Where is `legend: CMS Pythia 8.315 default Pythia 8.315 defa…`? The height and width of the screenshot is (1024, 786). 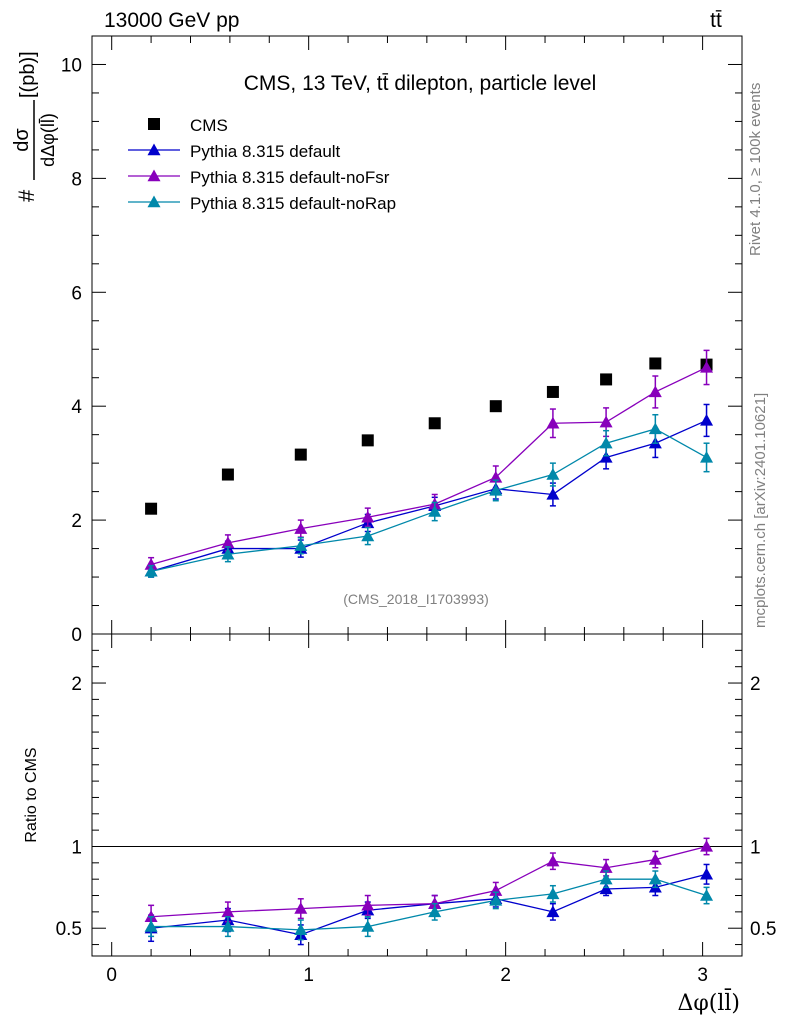
legend: CMS Pythia 8.315 default Pythia 8.315 defa… is located at coordinates (262, 164).